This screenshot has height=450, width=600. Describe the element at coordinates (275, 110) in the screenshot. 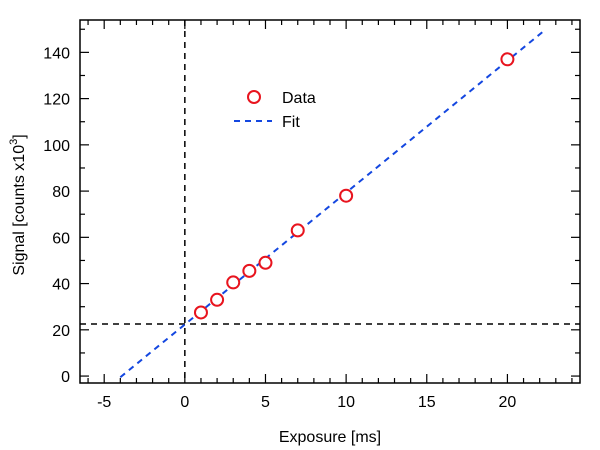

I see `legend: Data Fit` at that location.